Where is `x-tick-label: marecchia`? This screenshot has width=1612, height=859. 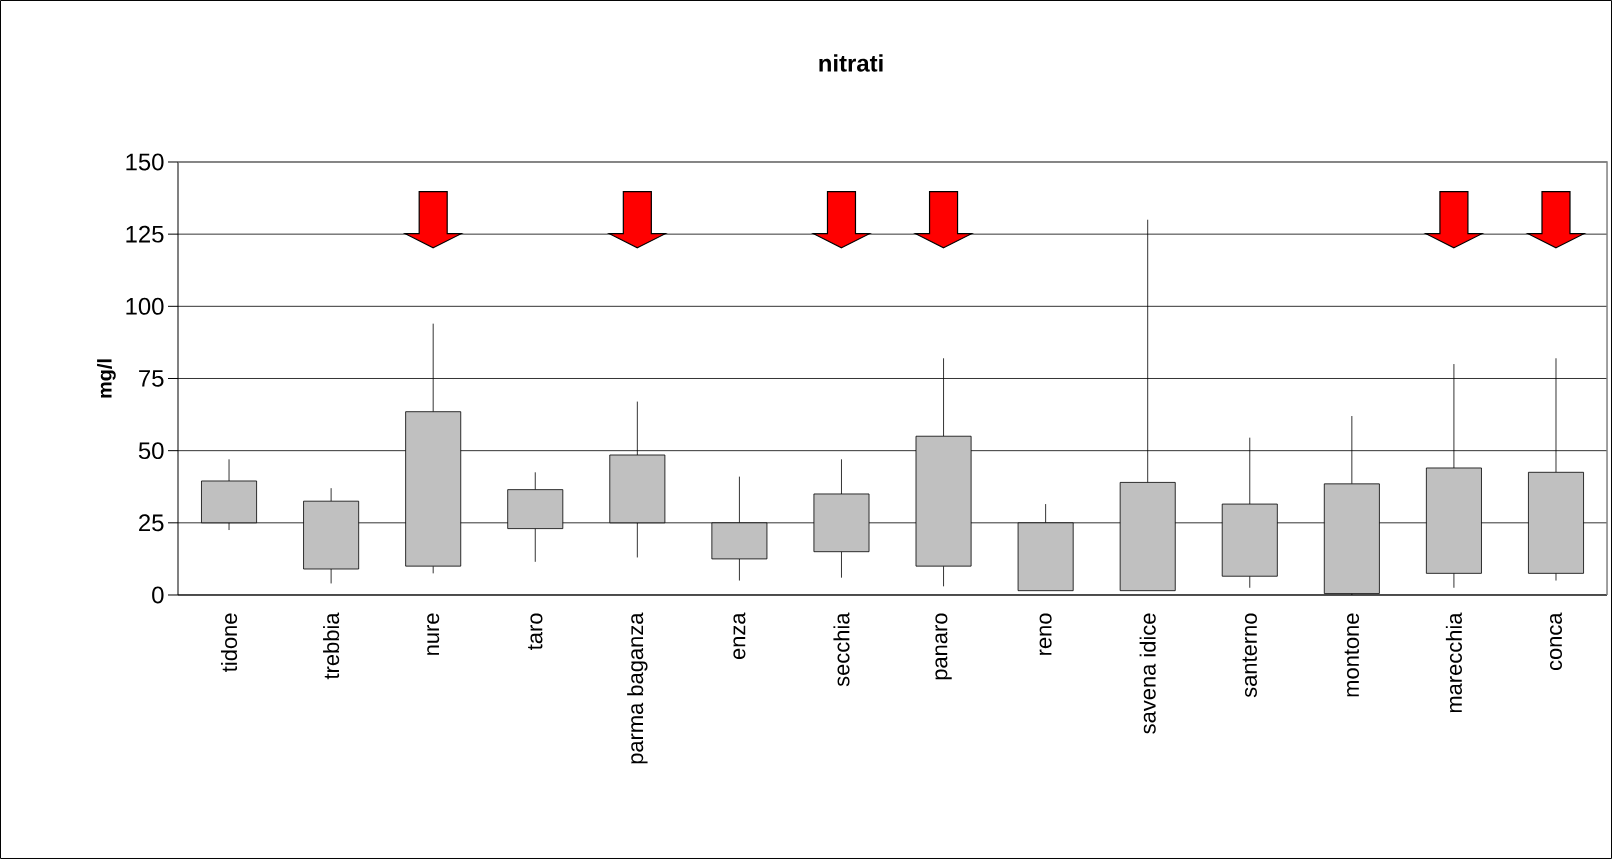 x-tick-label: marecchia is located at coordinates (1453, 662).